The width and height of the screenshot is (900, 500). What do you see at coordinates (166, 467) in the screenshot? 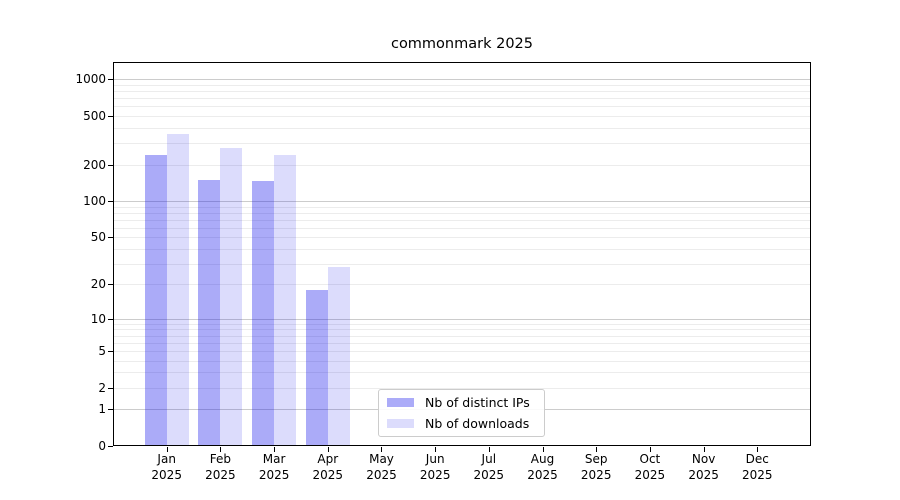
I see `x-tick-label: Jan 2025` at bounding box center [166, 467].